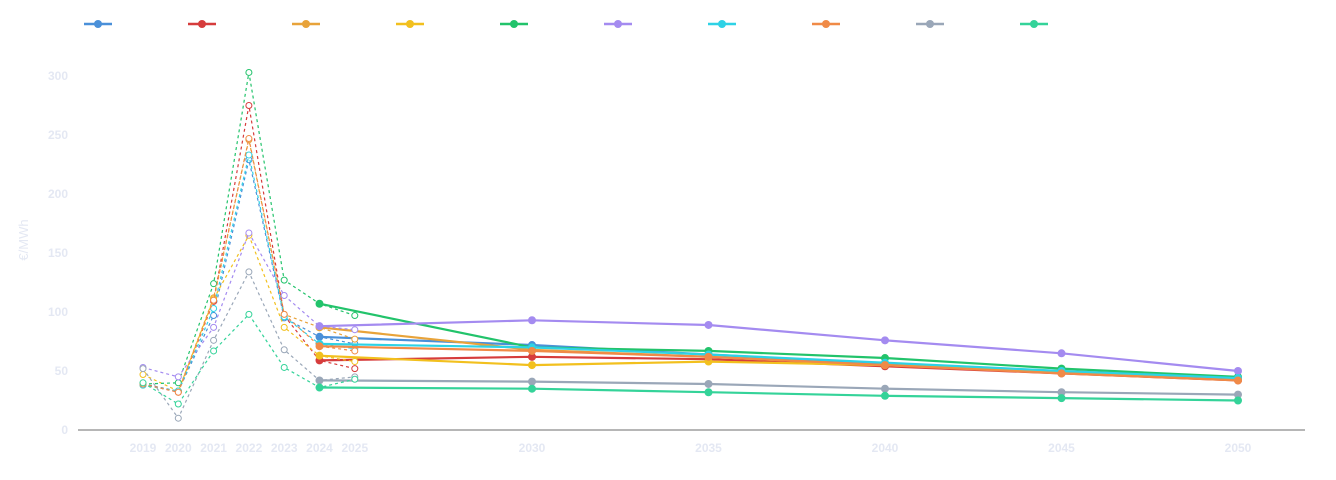 The image size is (1336, 480). I want to click on y-axis: 0 50 100 150 200 250 300, so click(58, 253).